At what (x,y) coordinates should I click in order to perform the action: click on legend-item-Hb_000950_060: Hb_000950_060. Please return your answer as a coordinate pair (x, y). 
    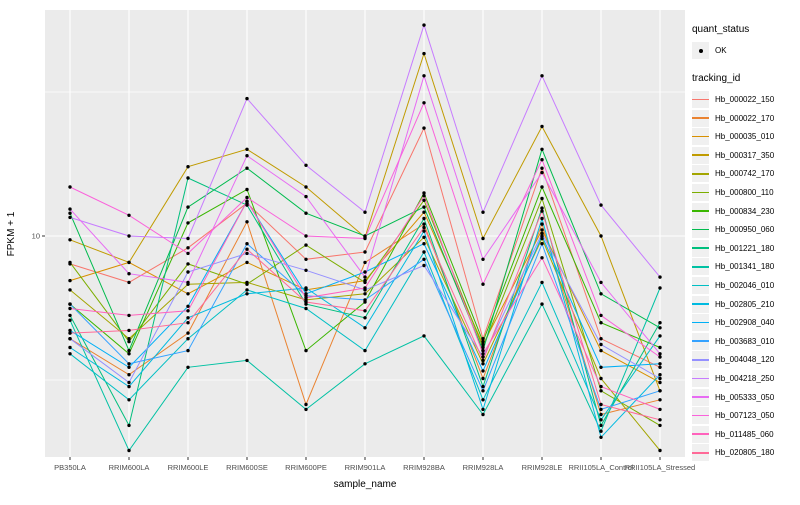
    Looking at the image, I should click on (746, 230).